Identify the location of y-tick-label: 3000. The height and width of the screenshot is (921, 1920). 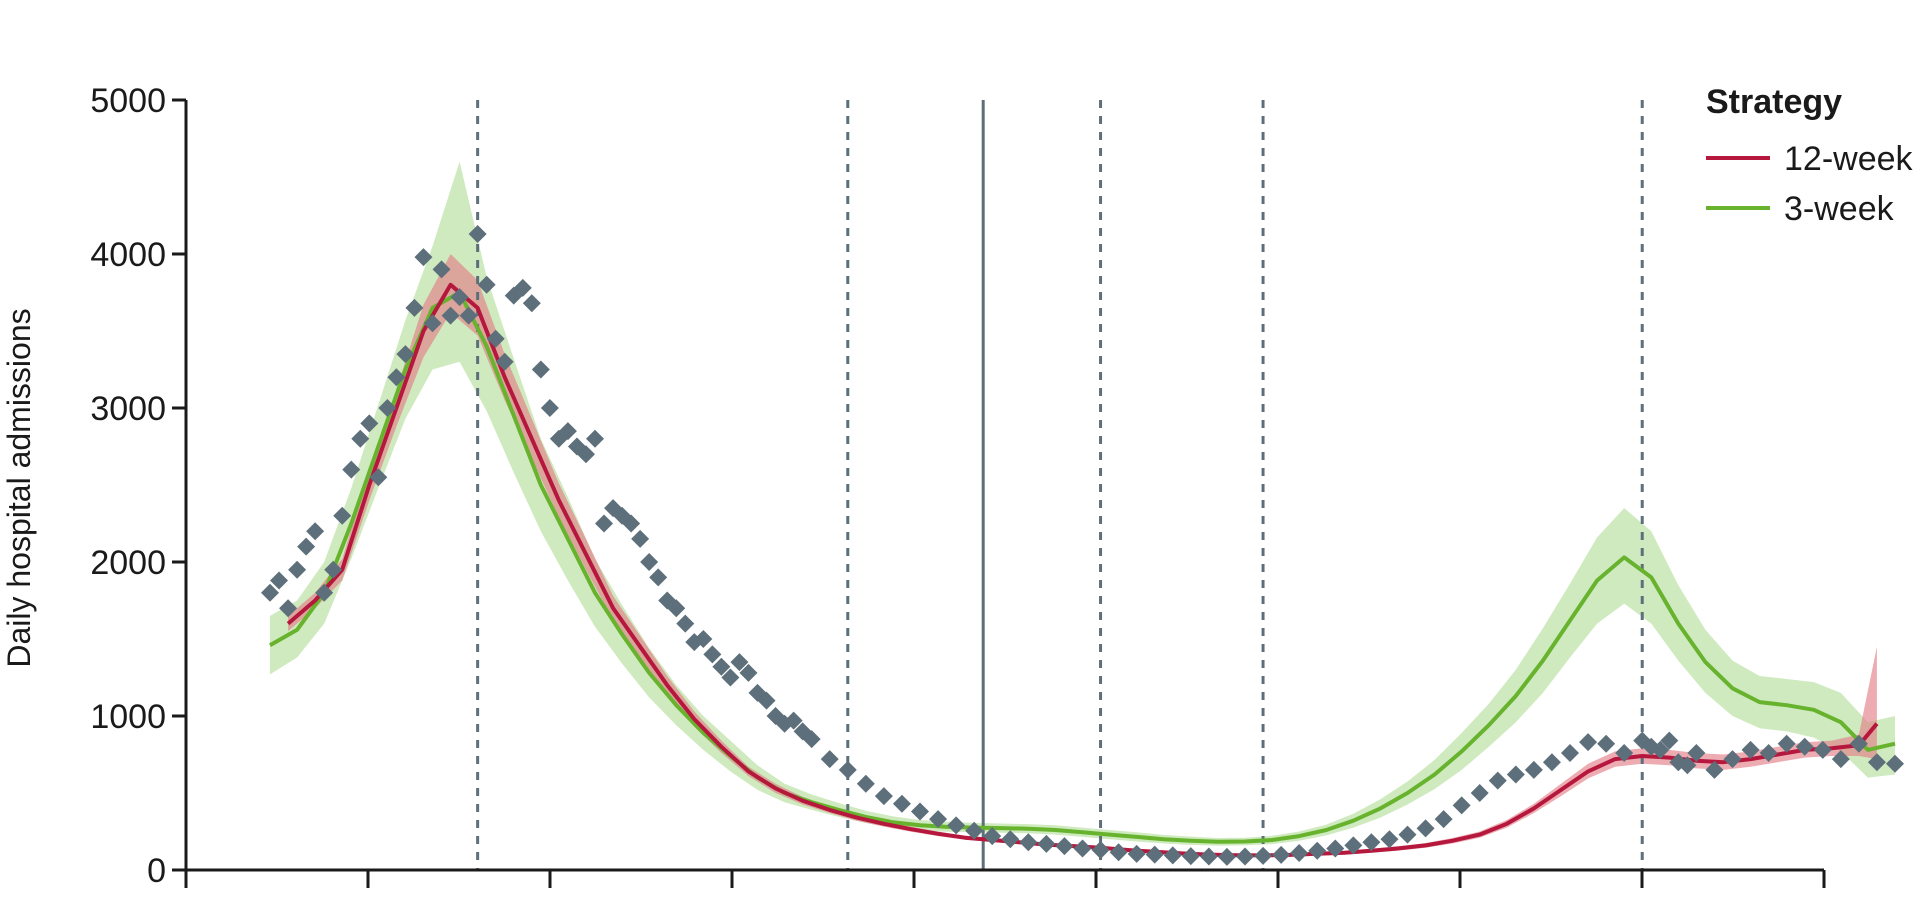
(128, 409).